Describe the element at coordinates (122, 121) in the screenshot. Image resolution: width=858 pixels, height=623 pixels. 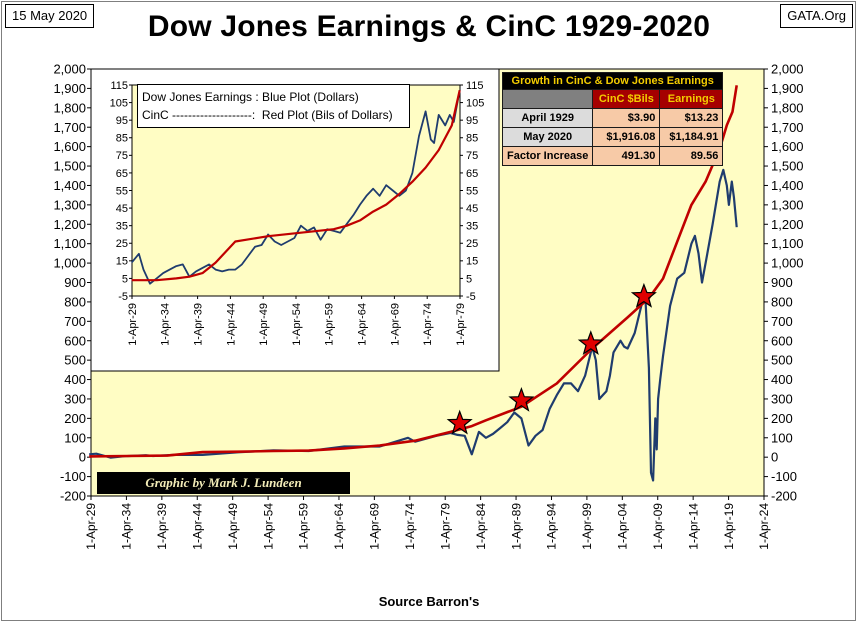
I see `y-tick-label: 95` at that location.